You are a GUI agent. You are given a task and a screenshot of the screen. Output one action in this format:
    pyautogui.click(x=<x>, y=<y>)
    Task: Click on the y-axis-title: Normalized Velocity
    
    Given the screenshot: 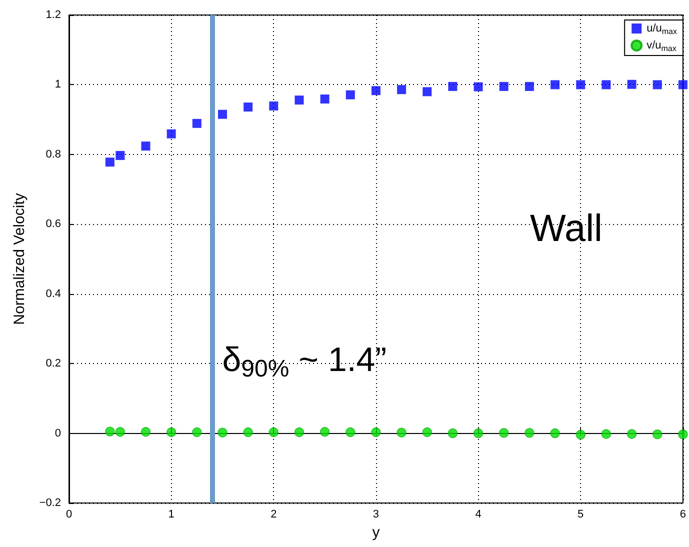 What is the action you would take?
    pyautogui.click(x=19, y=258)
    